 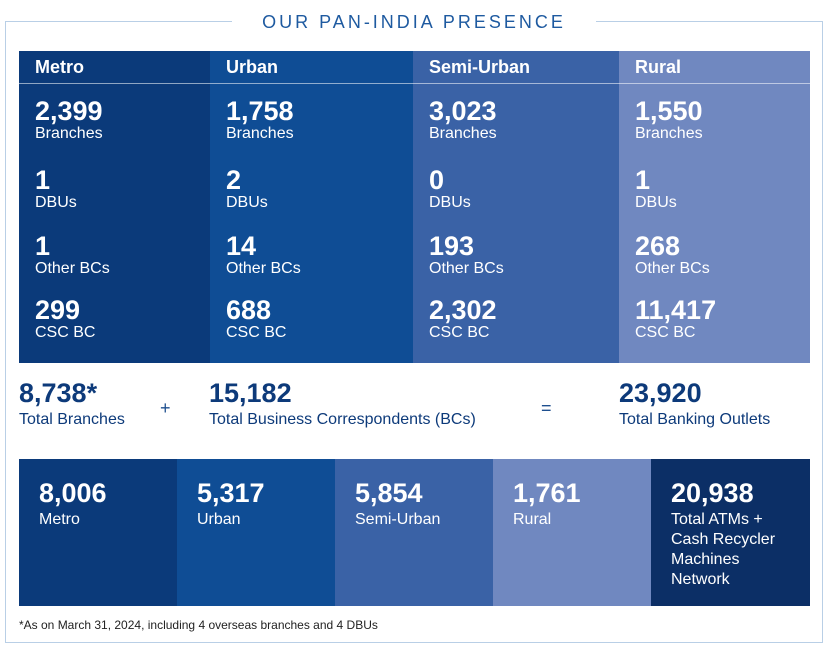 What do you see at coordinates (260, 111) in the screenshot?
I see `stat-value: 1,758` at bounding box center [260, 111].